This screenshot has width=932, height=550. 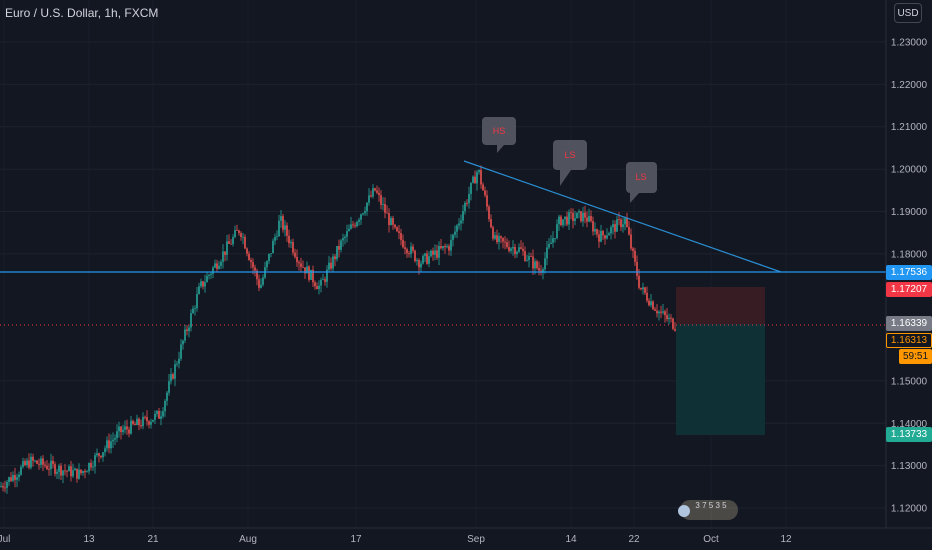 I want to click on price-tick-label: 1.18000, so click(x=909, y=254).